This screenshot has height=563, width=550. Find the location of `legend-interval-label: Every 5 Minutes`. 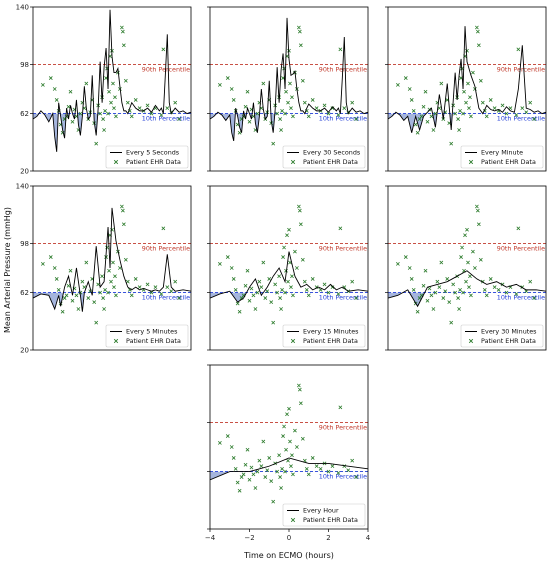

legend-interval-label: Every 5 Minutes is located at coordinates (152, 332).